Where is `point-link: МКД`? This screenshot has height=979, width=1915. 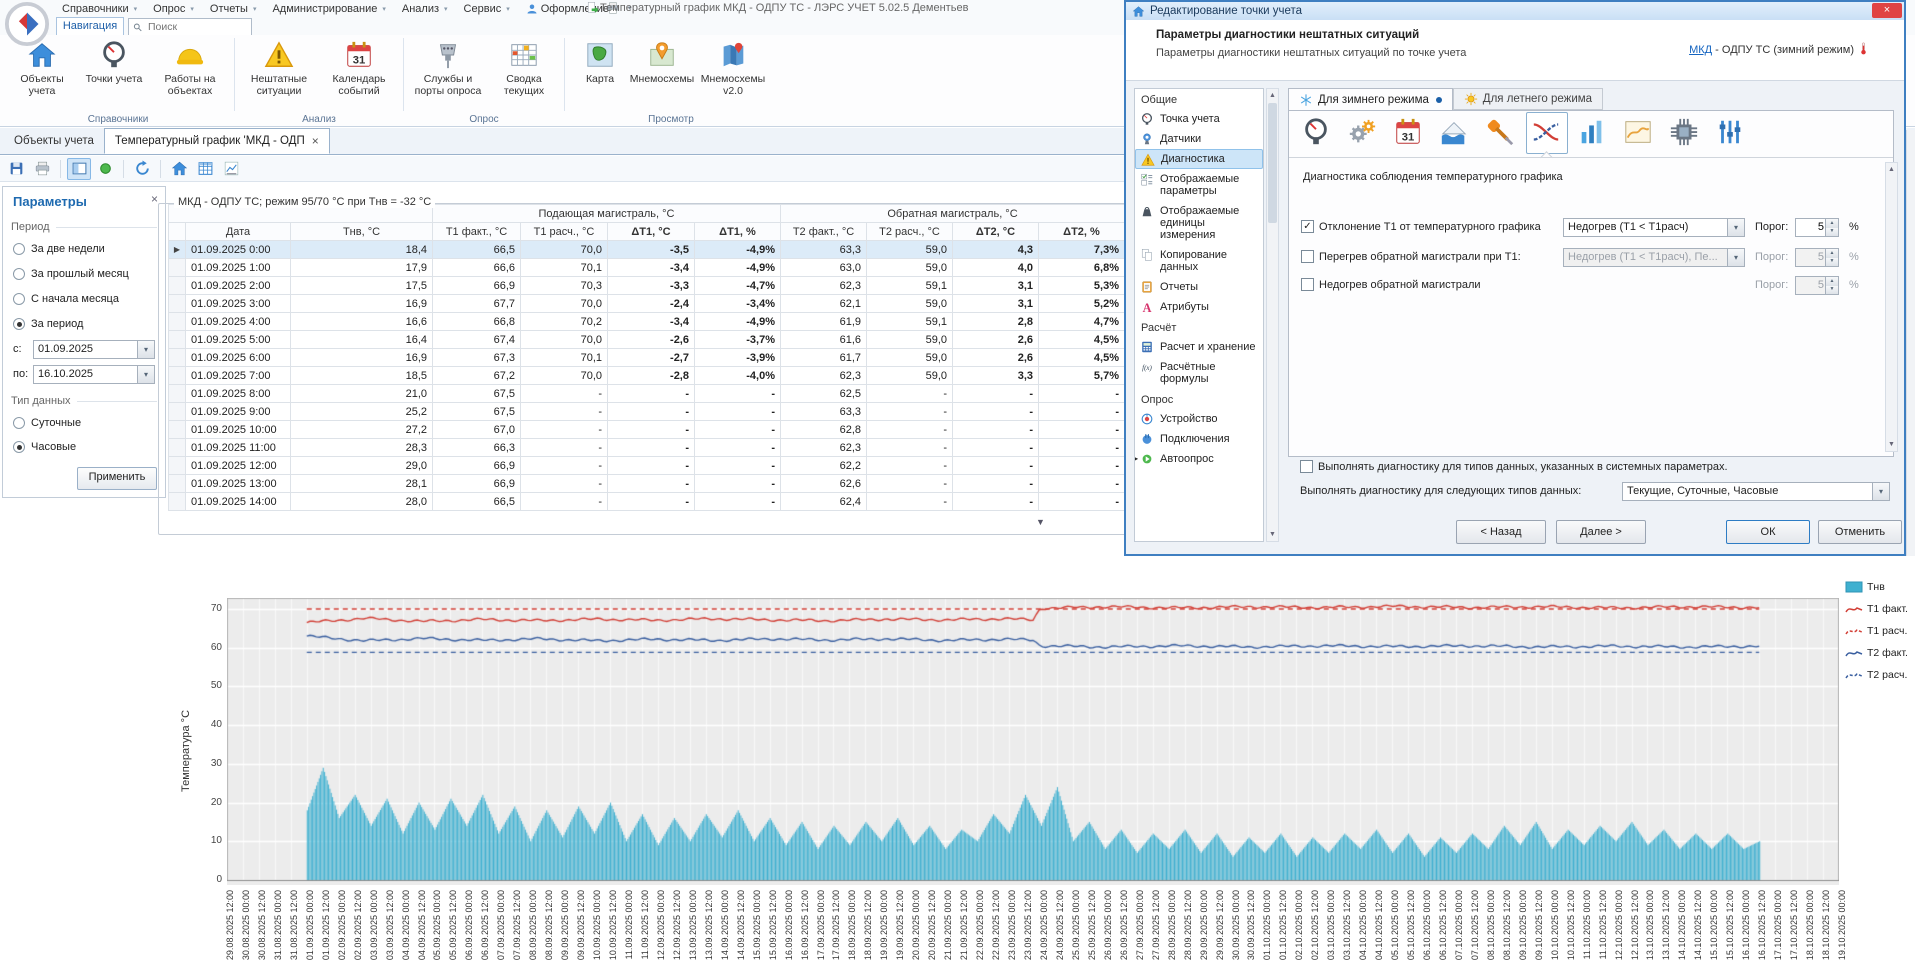 point-link: МКД is located at coordinates (1701, 50).